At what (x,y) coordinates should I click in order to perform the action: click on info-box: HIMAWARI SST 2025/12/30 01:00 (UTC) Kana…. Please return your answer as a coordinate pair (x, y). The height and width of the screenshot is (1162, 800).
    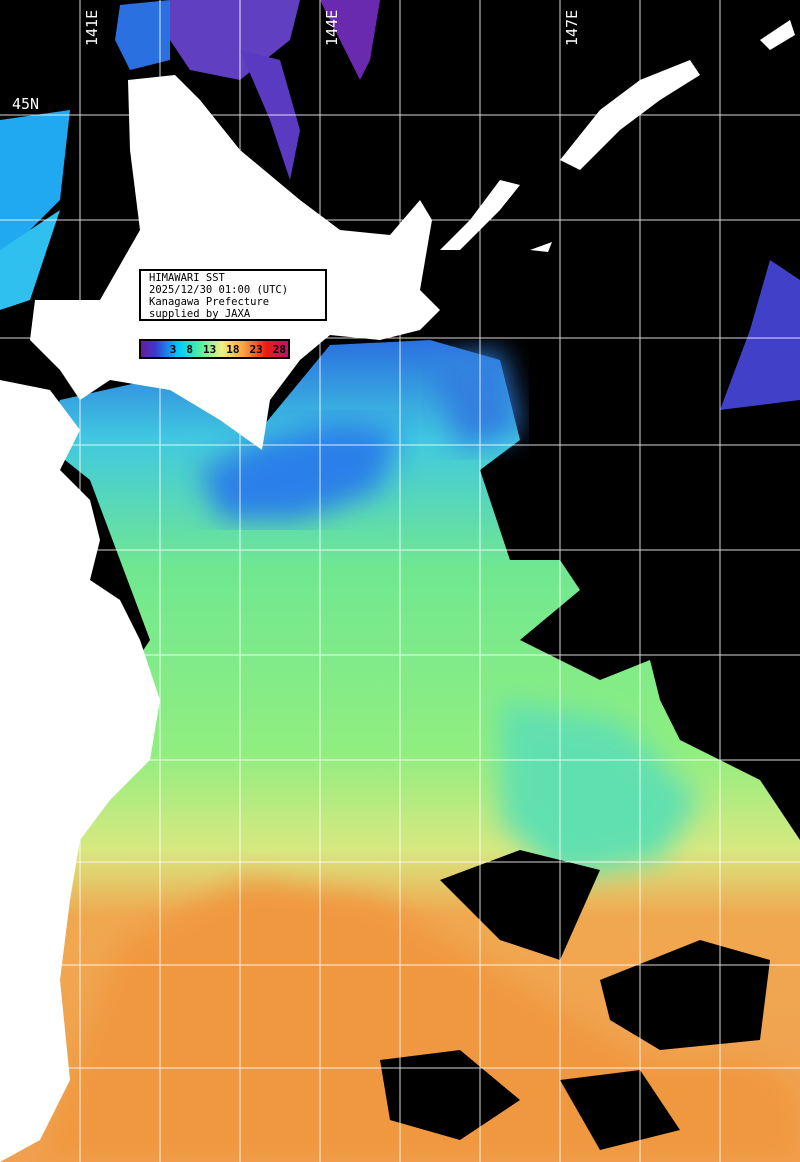
    Looking at the image, I should click on (233, 295).